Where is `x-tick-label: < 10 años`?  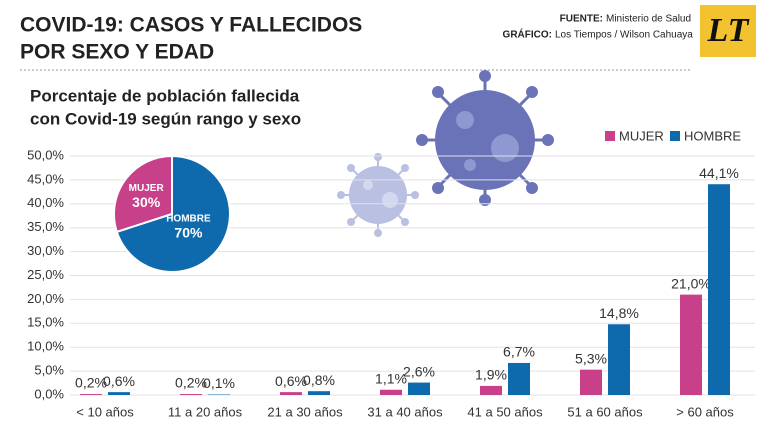
x-tick-label: < 10 años is located at coordinates (105, 411).